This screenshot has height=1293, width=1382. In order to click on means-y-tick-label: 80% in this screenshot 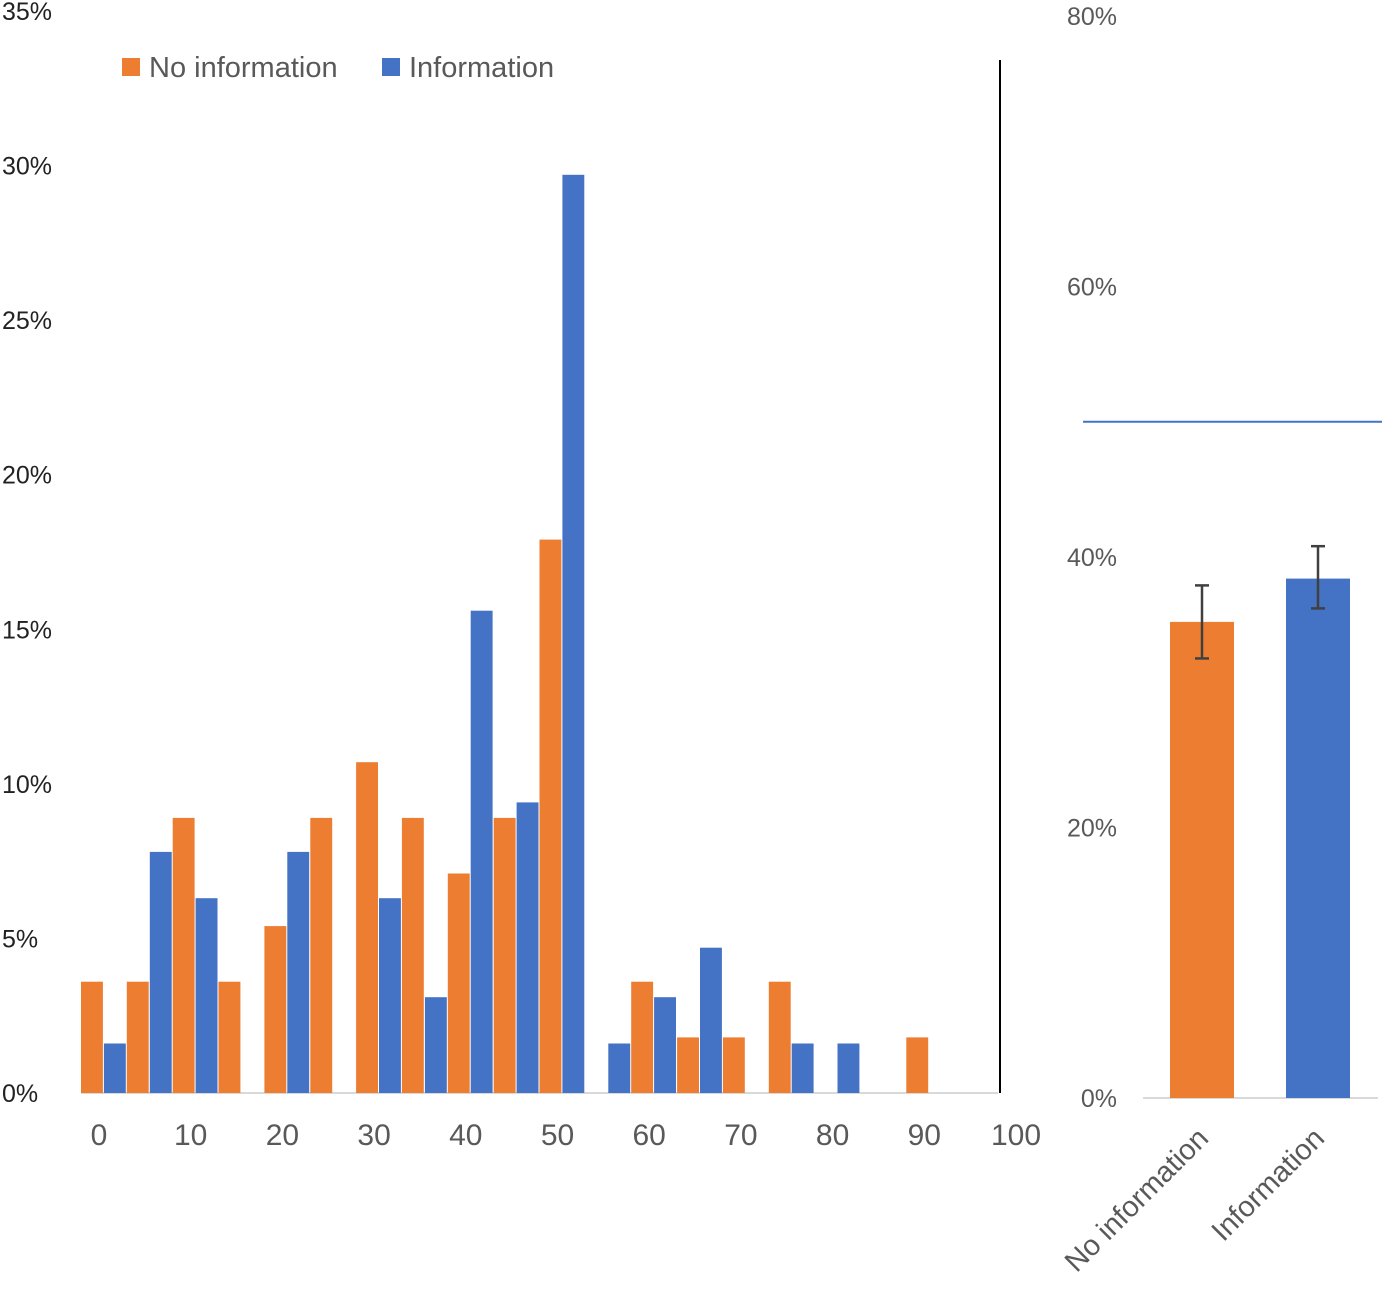, I will do `click(1092, 17)`.